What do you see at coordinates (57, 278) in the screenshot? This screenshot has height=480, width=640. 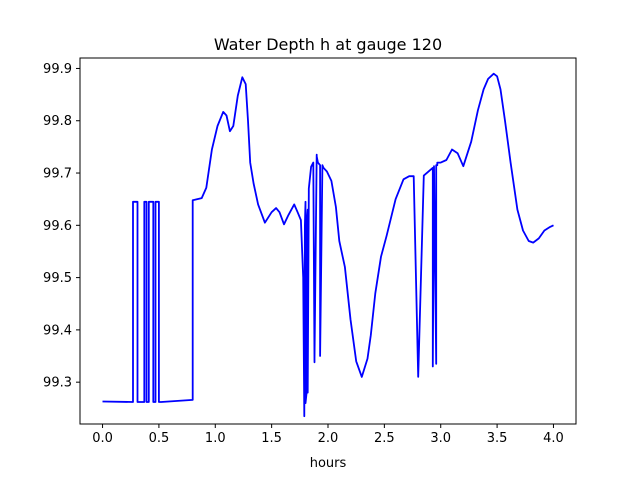 I see `y-tick-label: 99.5` at bounding box center [57, 278].